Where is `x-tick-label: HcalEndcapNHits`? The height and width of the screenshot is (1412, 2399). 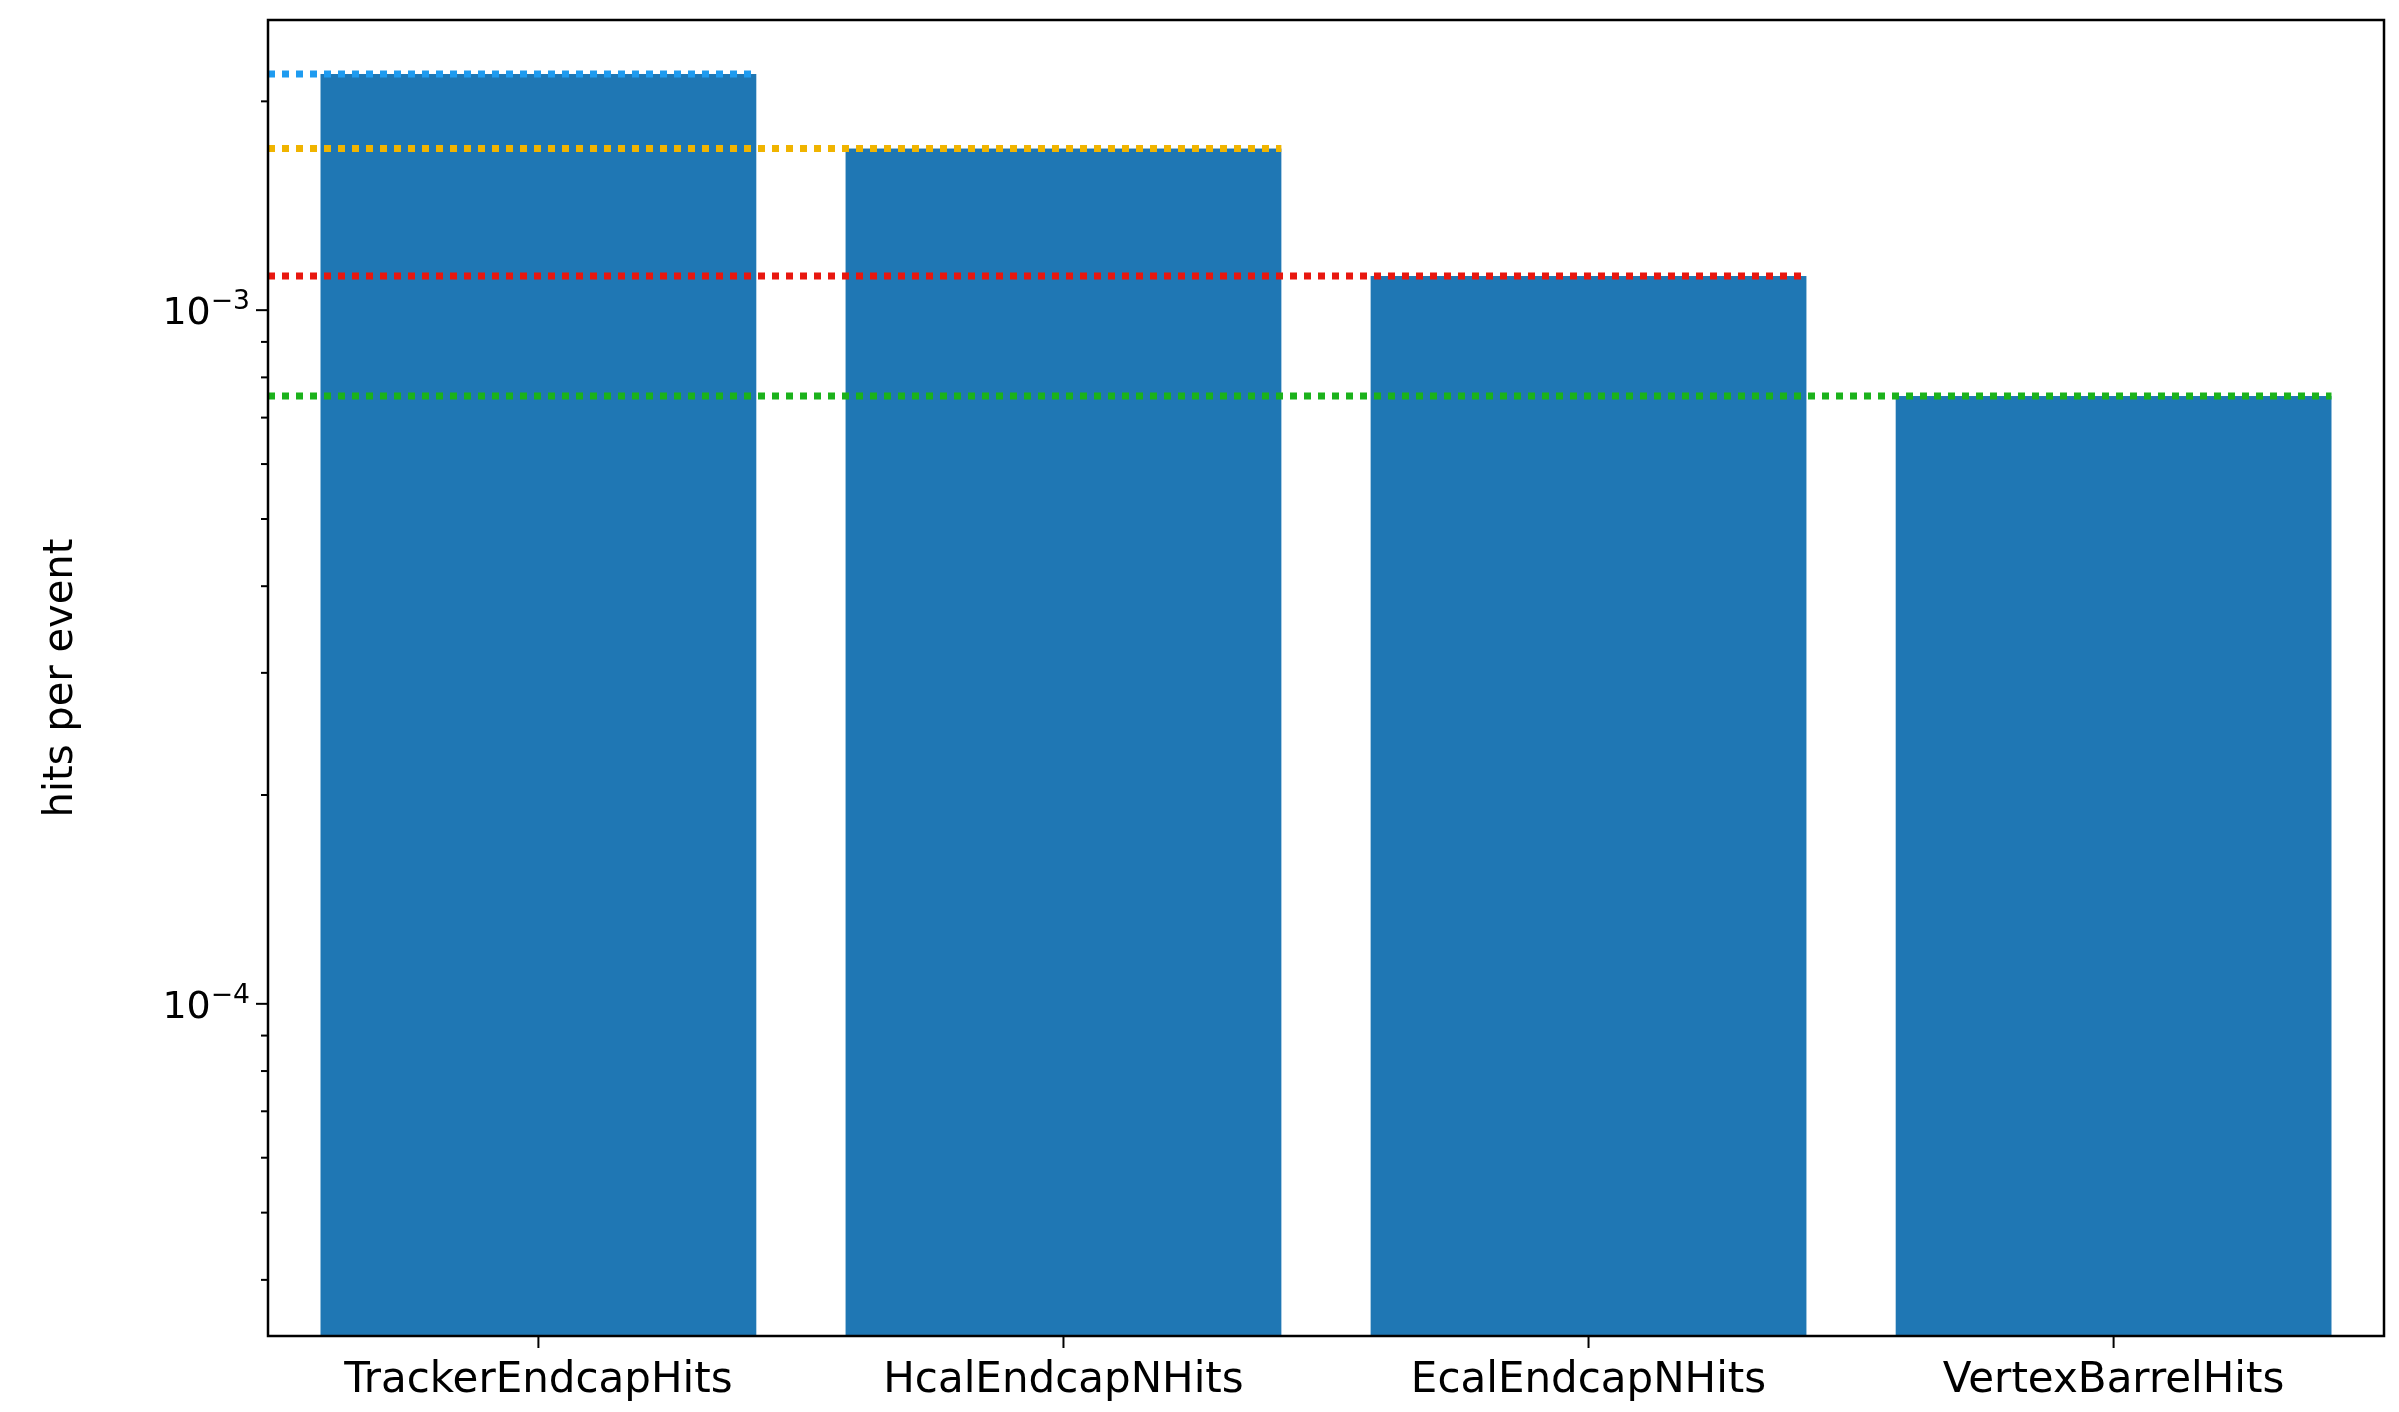 x-tick-label: HcalEndcapNHits is located at coordinates (1063, 1377).